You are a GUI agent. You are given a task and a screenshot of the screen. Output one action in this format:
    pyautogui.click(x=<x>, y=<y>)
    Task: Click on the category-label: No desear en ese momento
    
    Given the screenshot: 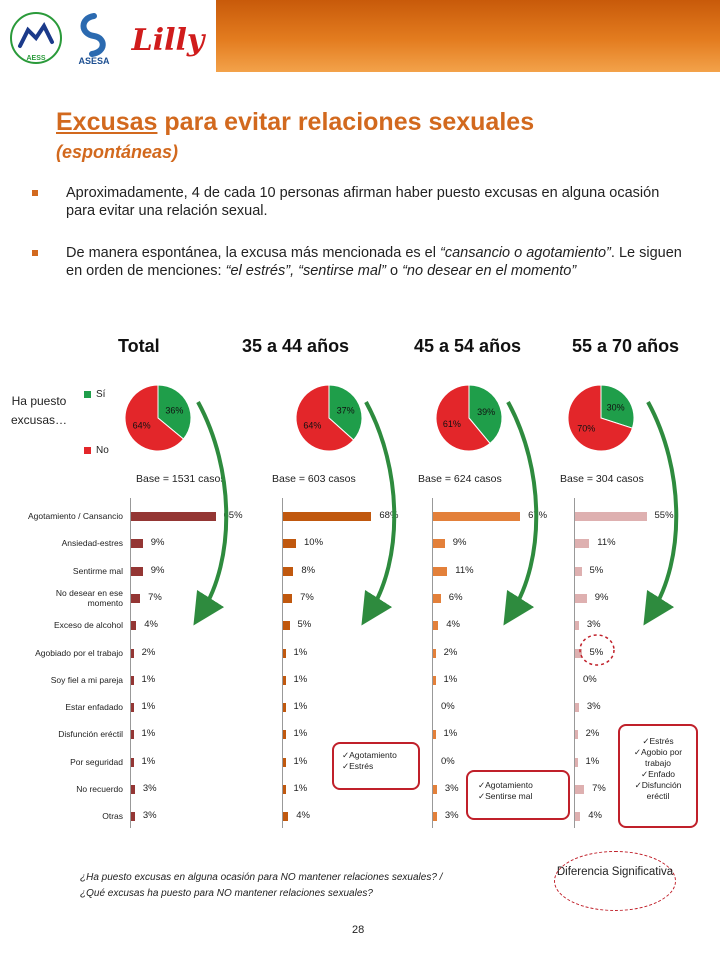 What is the action you would take?
    pyautogui.click(x=89, y=597)
    